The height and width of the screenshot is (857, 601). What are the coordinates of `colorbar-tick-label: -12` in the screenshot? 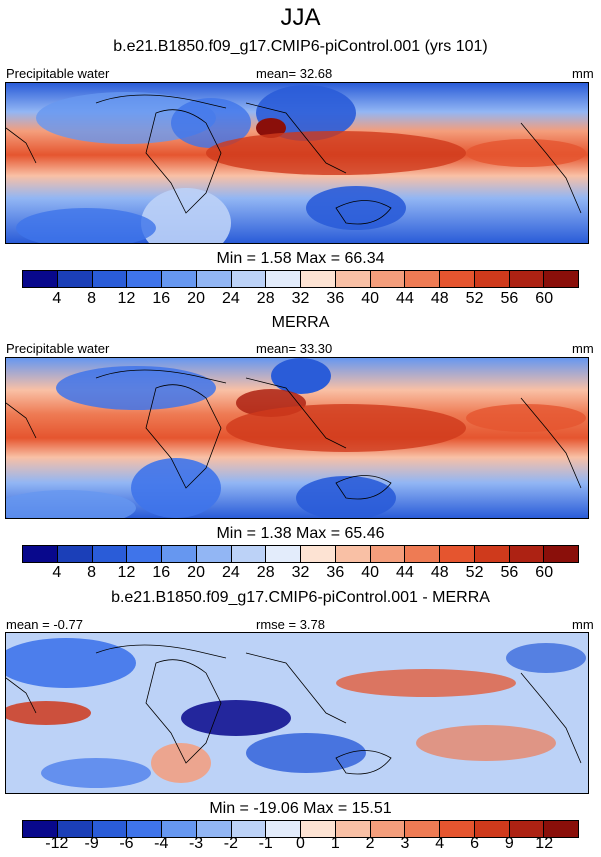 It's located at (57, 843).